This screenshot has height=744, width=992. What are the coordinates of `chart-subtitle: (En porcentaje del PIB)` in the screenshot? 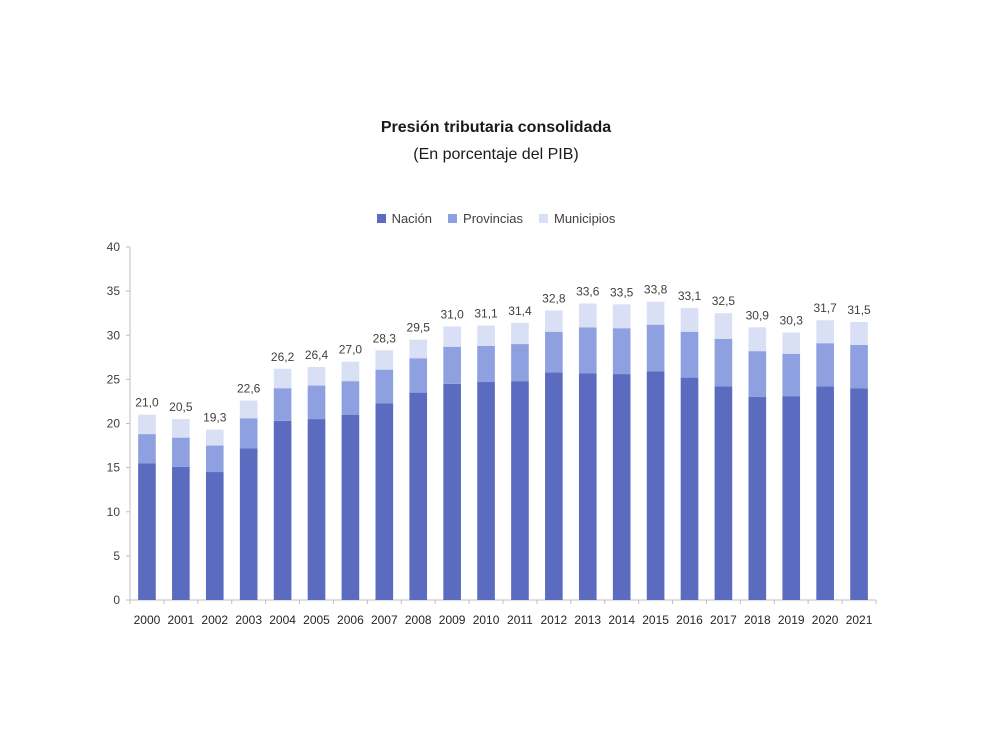 It's located at (496, 154).